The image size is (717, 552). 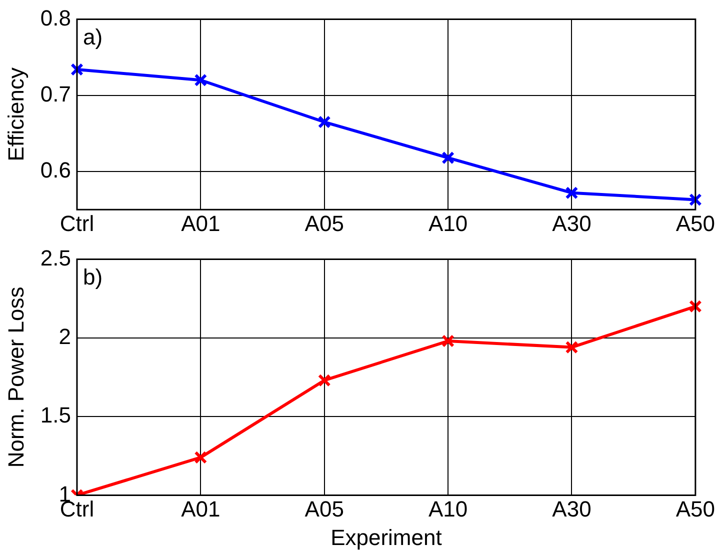 What do you see at coordinates (92, 277) in the screenshot?
I see `annotation: b)` at bounding box center [92, 277].